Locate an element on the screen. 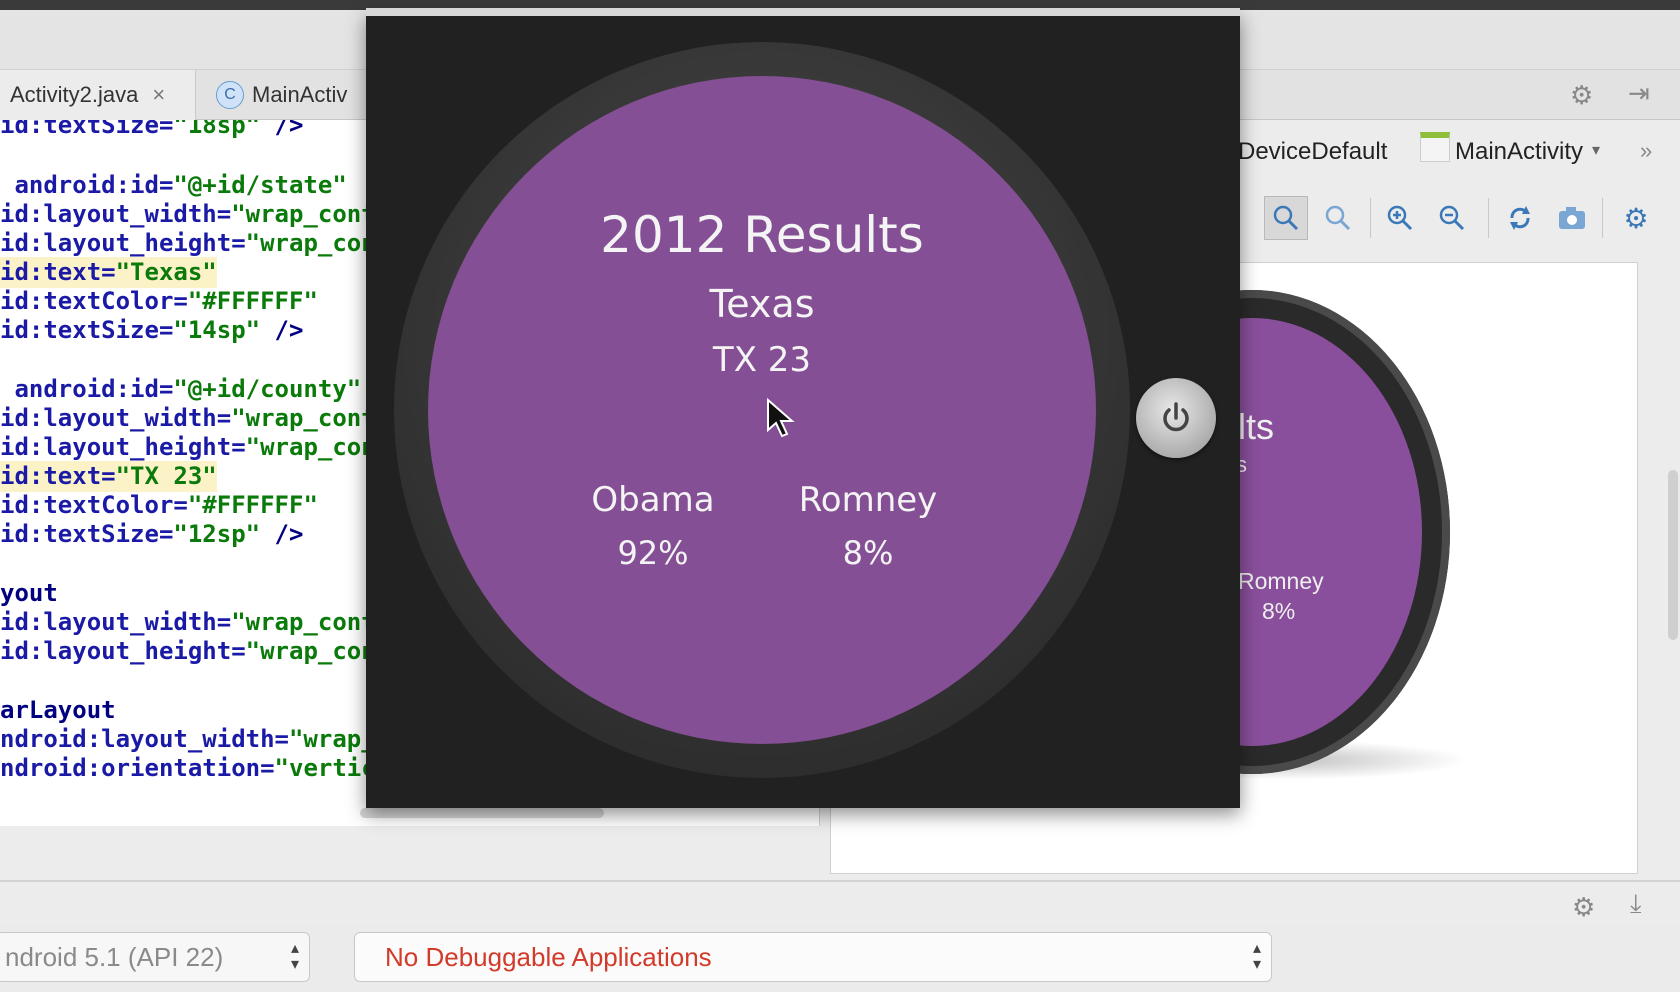 This screenshot has width=1680, height=992. code-value: "18sp" is located at coordinates (217, 129).